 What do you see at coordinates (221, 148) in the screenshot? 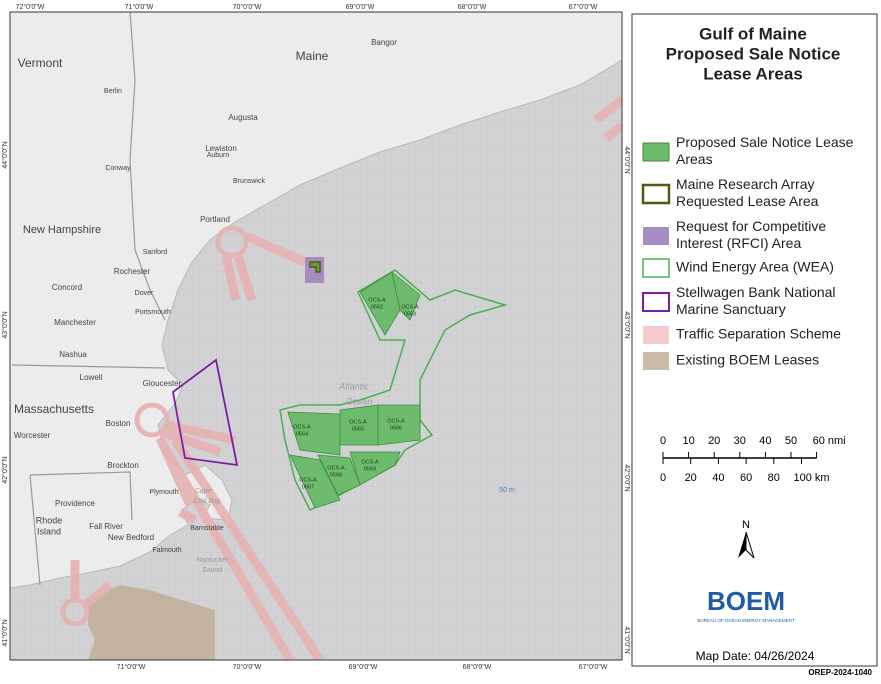
I see `place-label: Lewiston` at bounding box center [221, 148].